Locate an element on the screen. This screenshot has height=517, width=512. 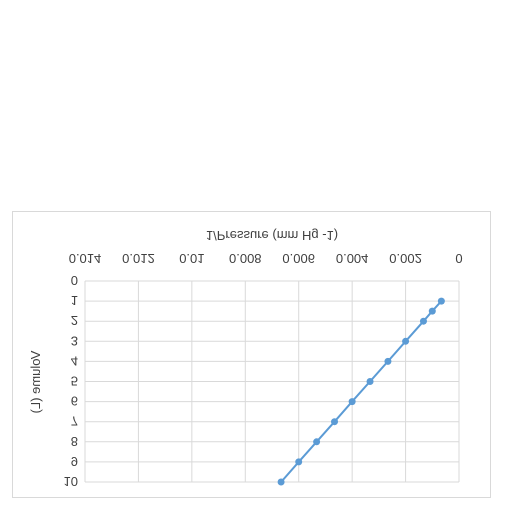
x-tick-label: 0.002 is located at coordinates (405, 258).